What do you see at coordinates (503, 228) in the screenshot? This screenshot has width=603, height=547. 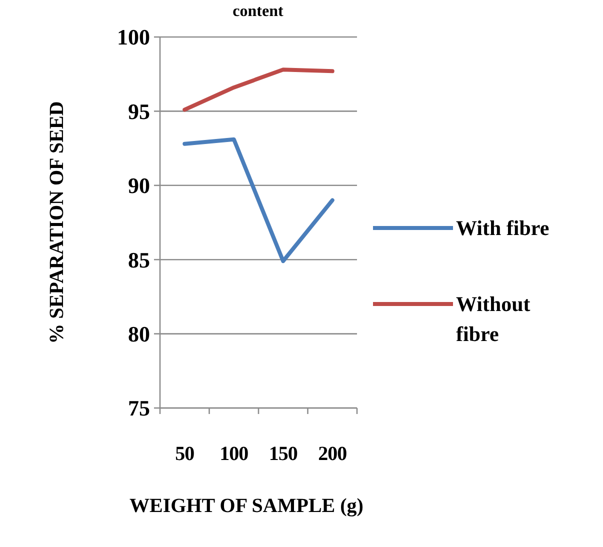 I see `legend-label: With fibre` at bounding box center [503, 228].